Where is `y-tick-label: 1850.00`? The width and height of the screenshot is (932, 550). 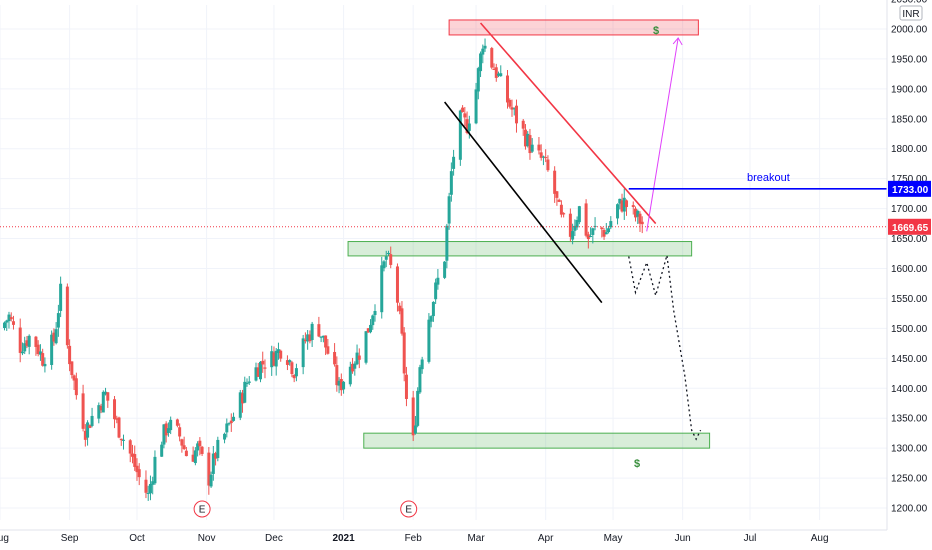
y-tick-label: 1850.00 is located at coordinates (909, 119).